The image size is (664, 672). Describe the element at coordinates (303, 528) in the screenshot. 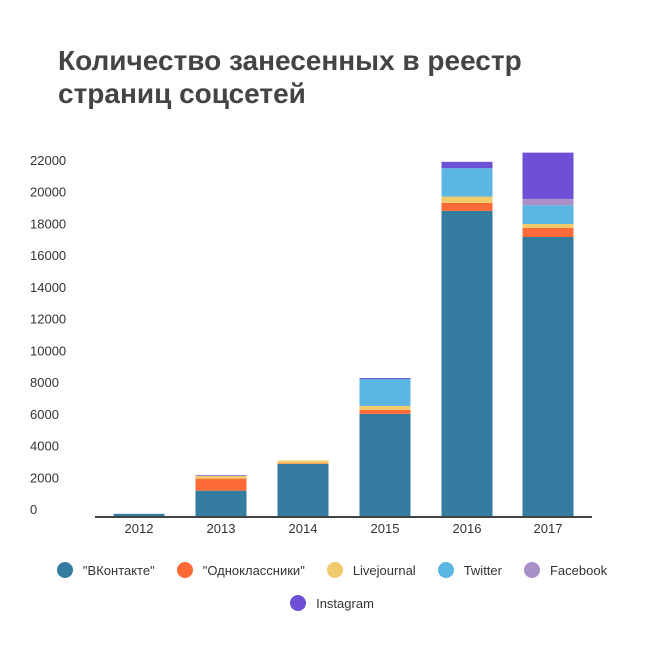

I see `x-tick-label: 2014` at that location.